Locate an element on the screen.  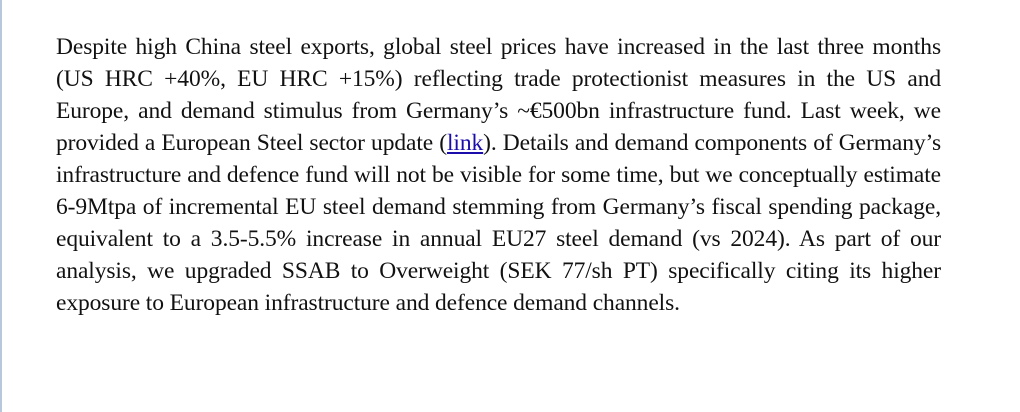
left-border-rule is located at coordinates (1, 206).